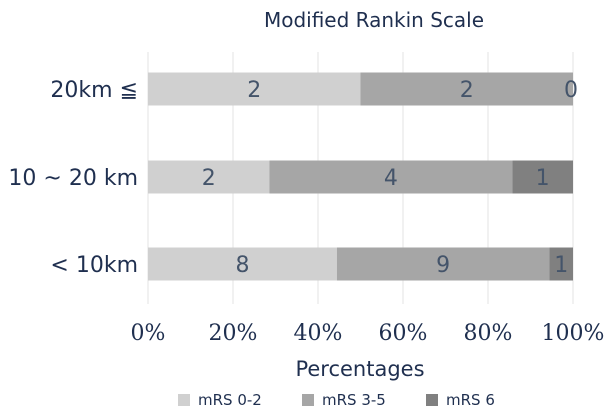  I want to click on data-label: 9, so click(443, 265).